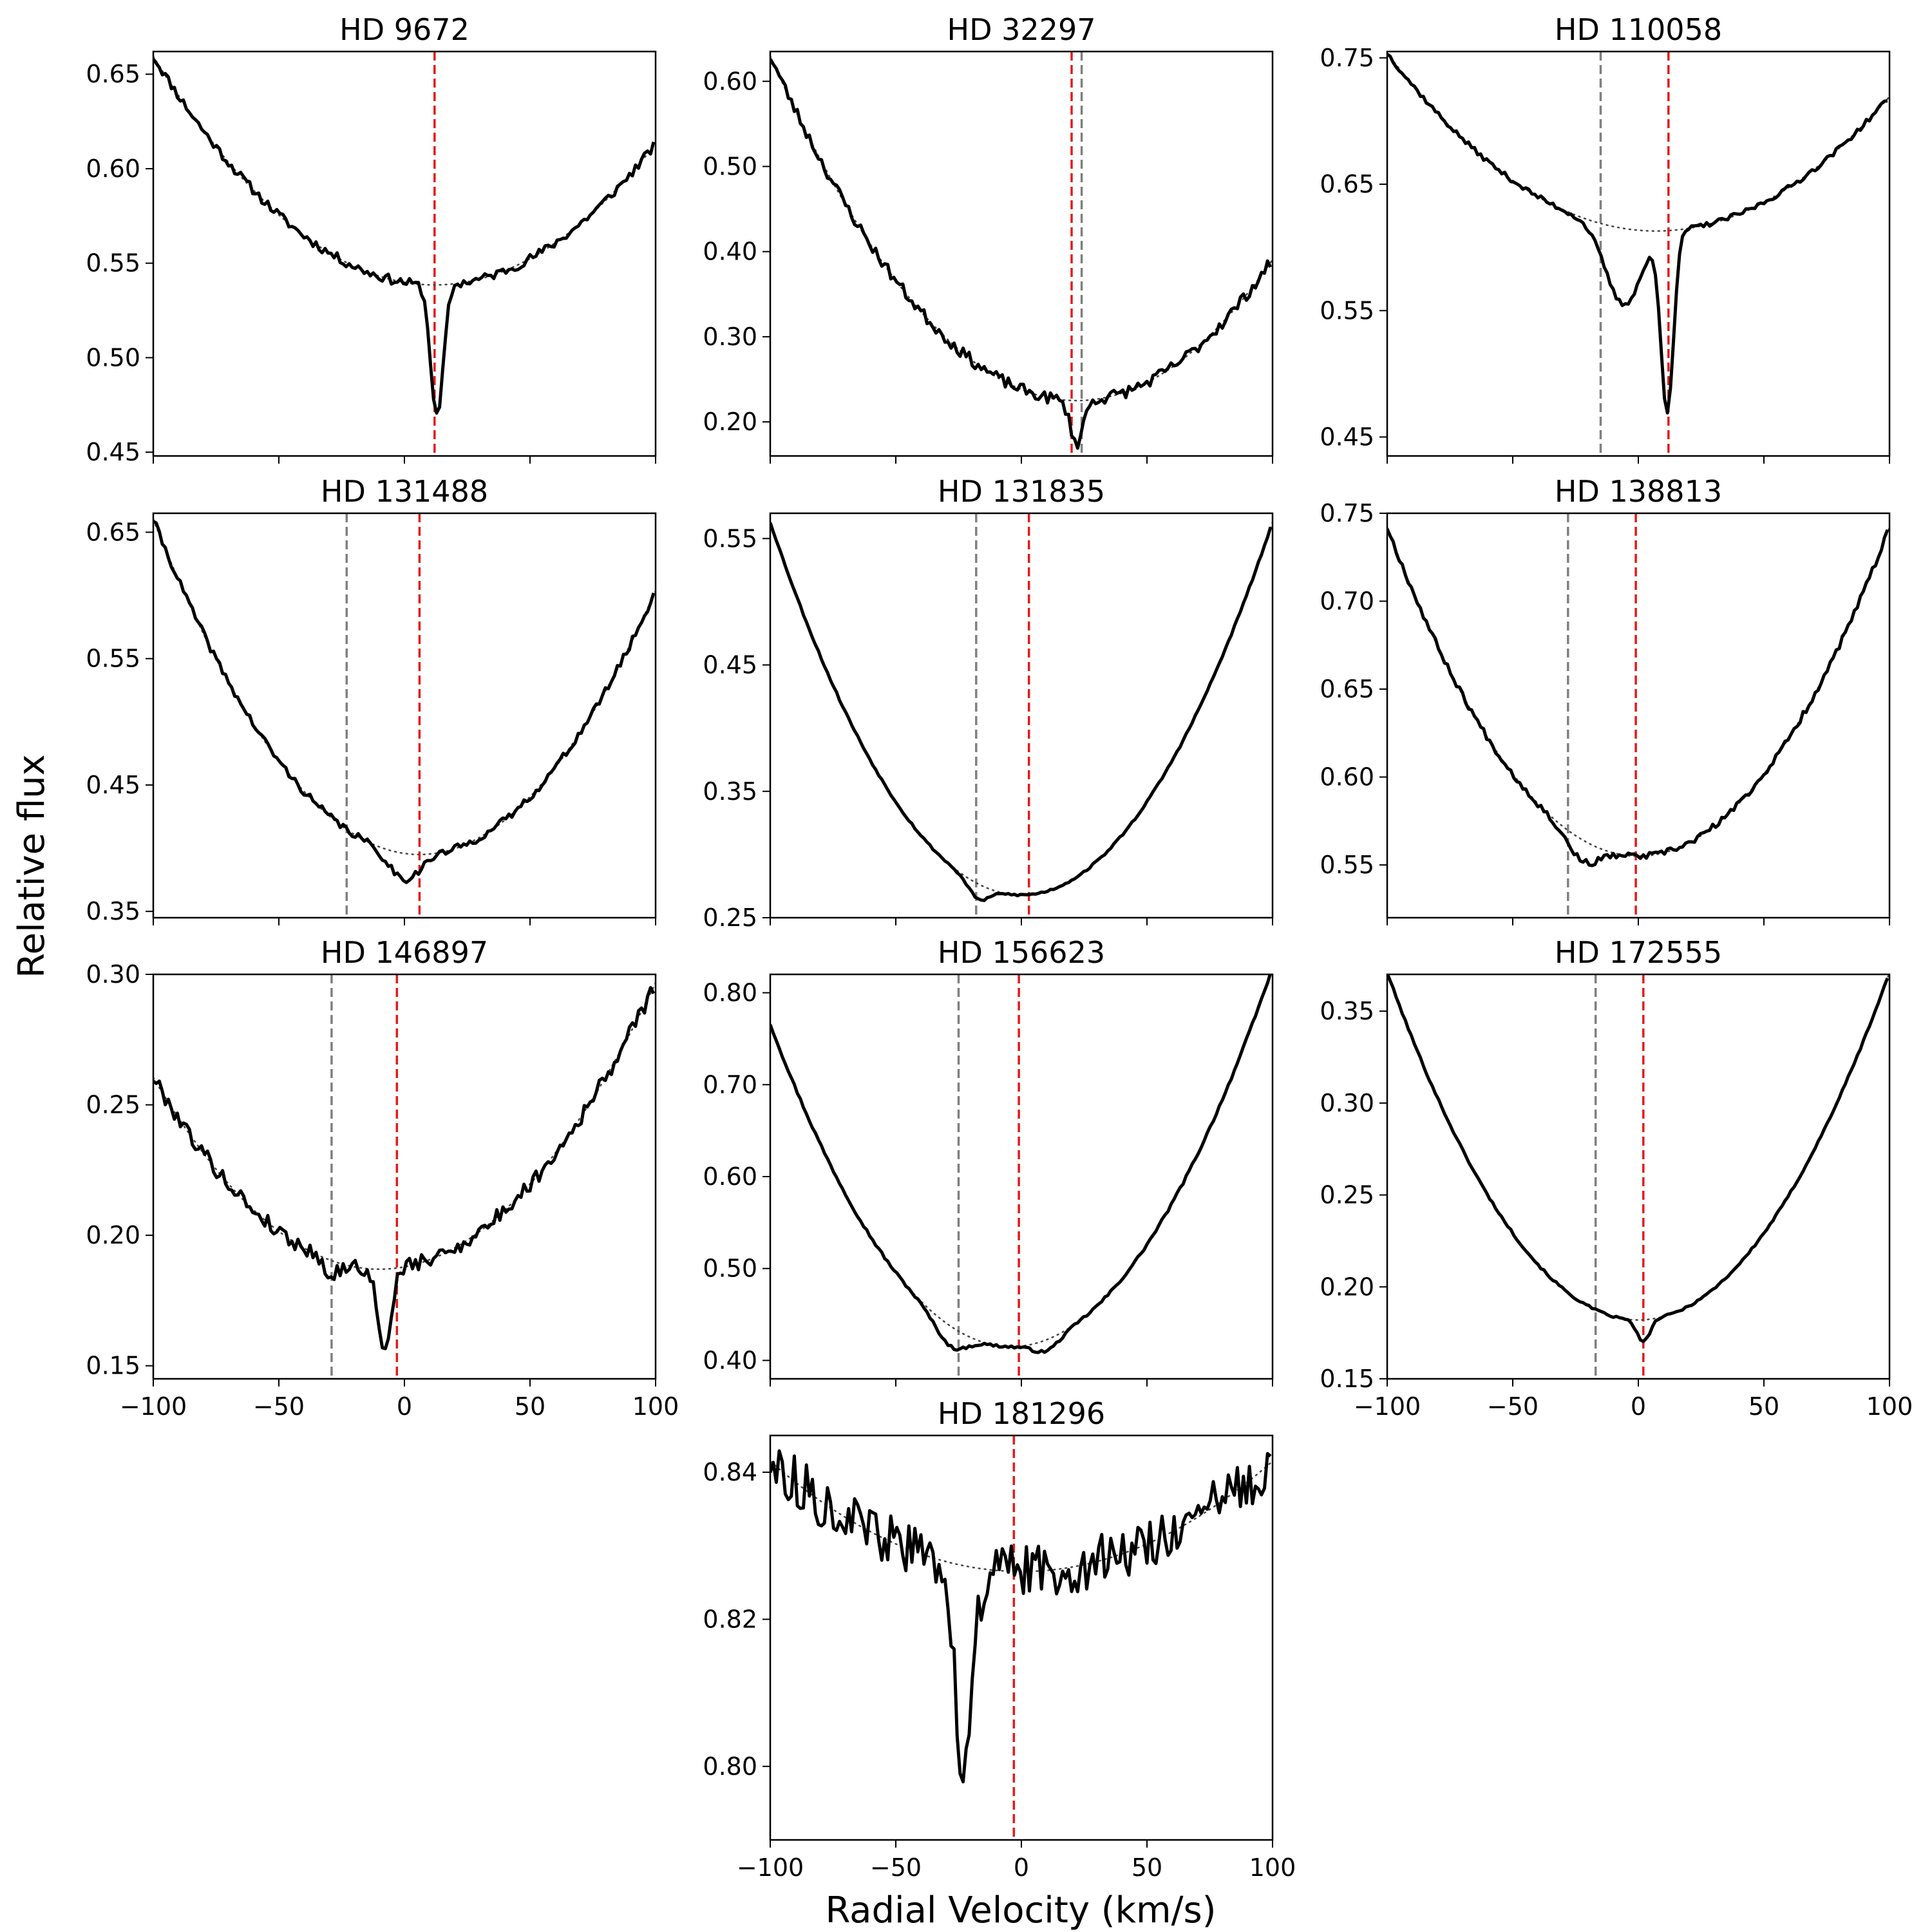  I want to click on panel: HD 181296 −100 −50 0 50 100 0.80 0.82 0.84, so click(1000, 1639).